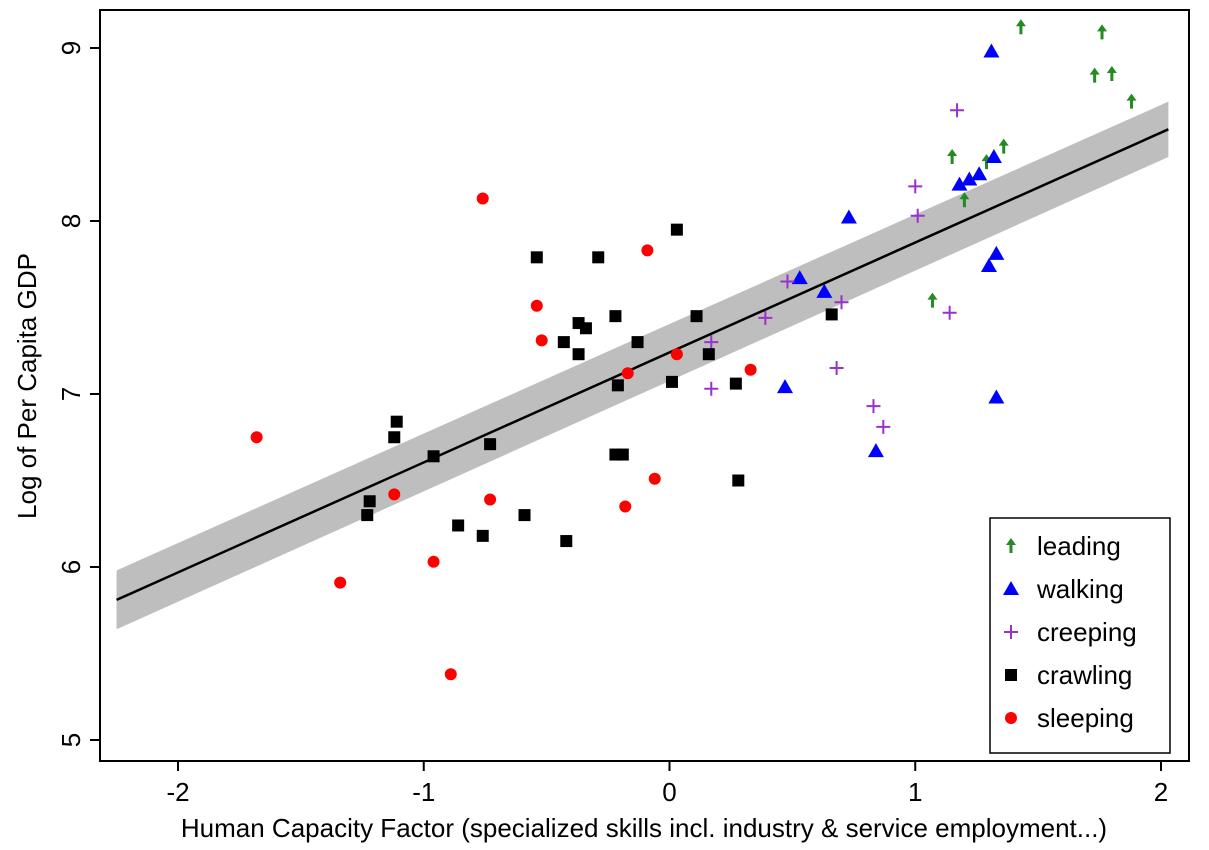 This screenshot has width=1209, height=850. Describe the element at coordinates (71, 740) in the screenshot. I see `y-tick-label: 5` at that location.